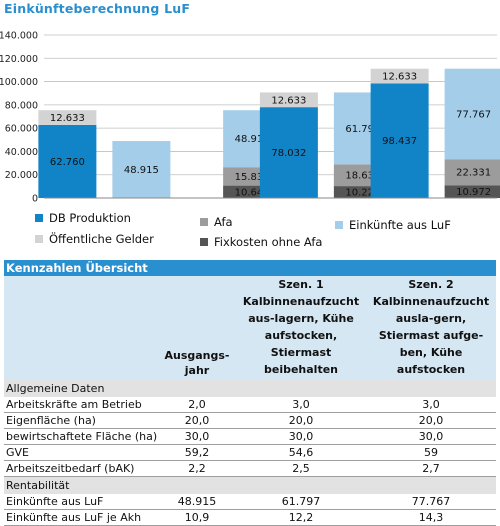 The image size is (500, 526). I want to click on cell-value: 48.915, so click(197, 502).